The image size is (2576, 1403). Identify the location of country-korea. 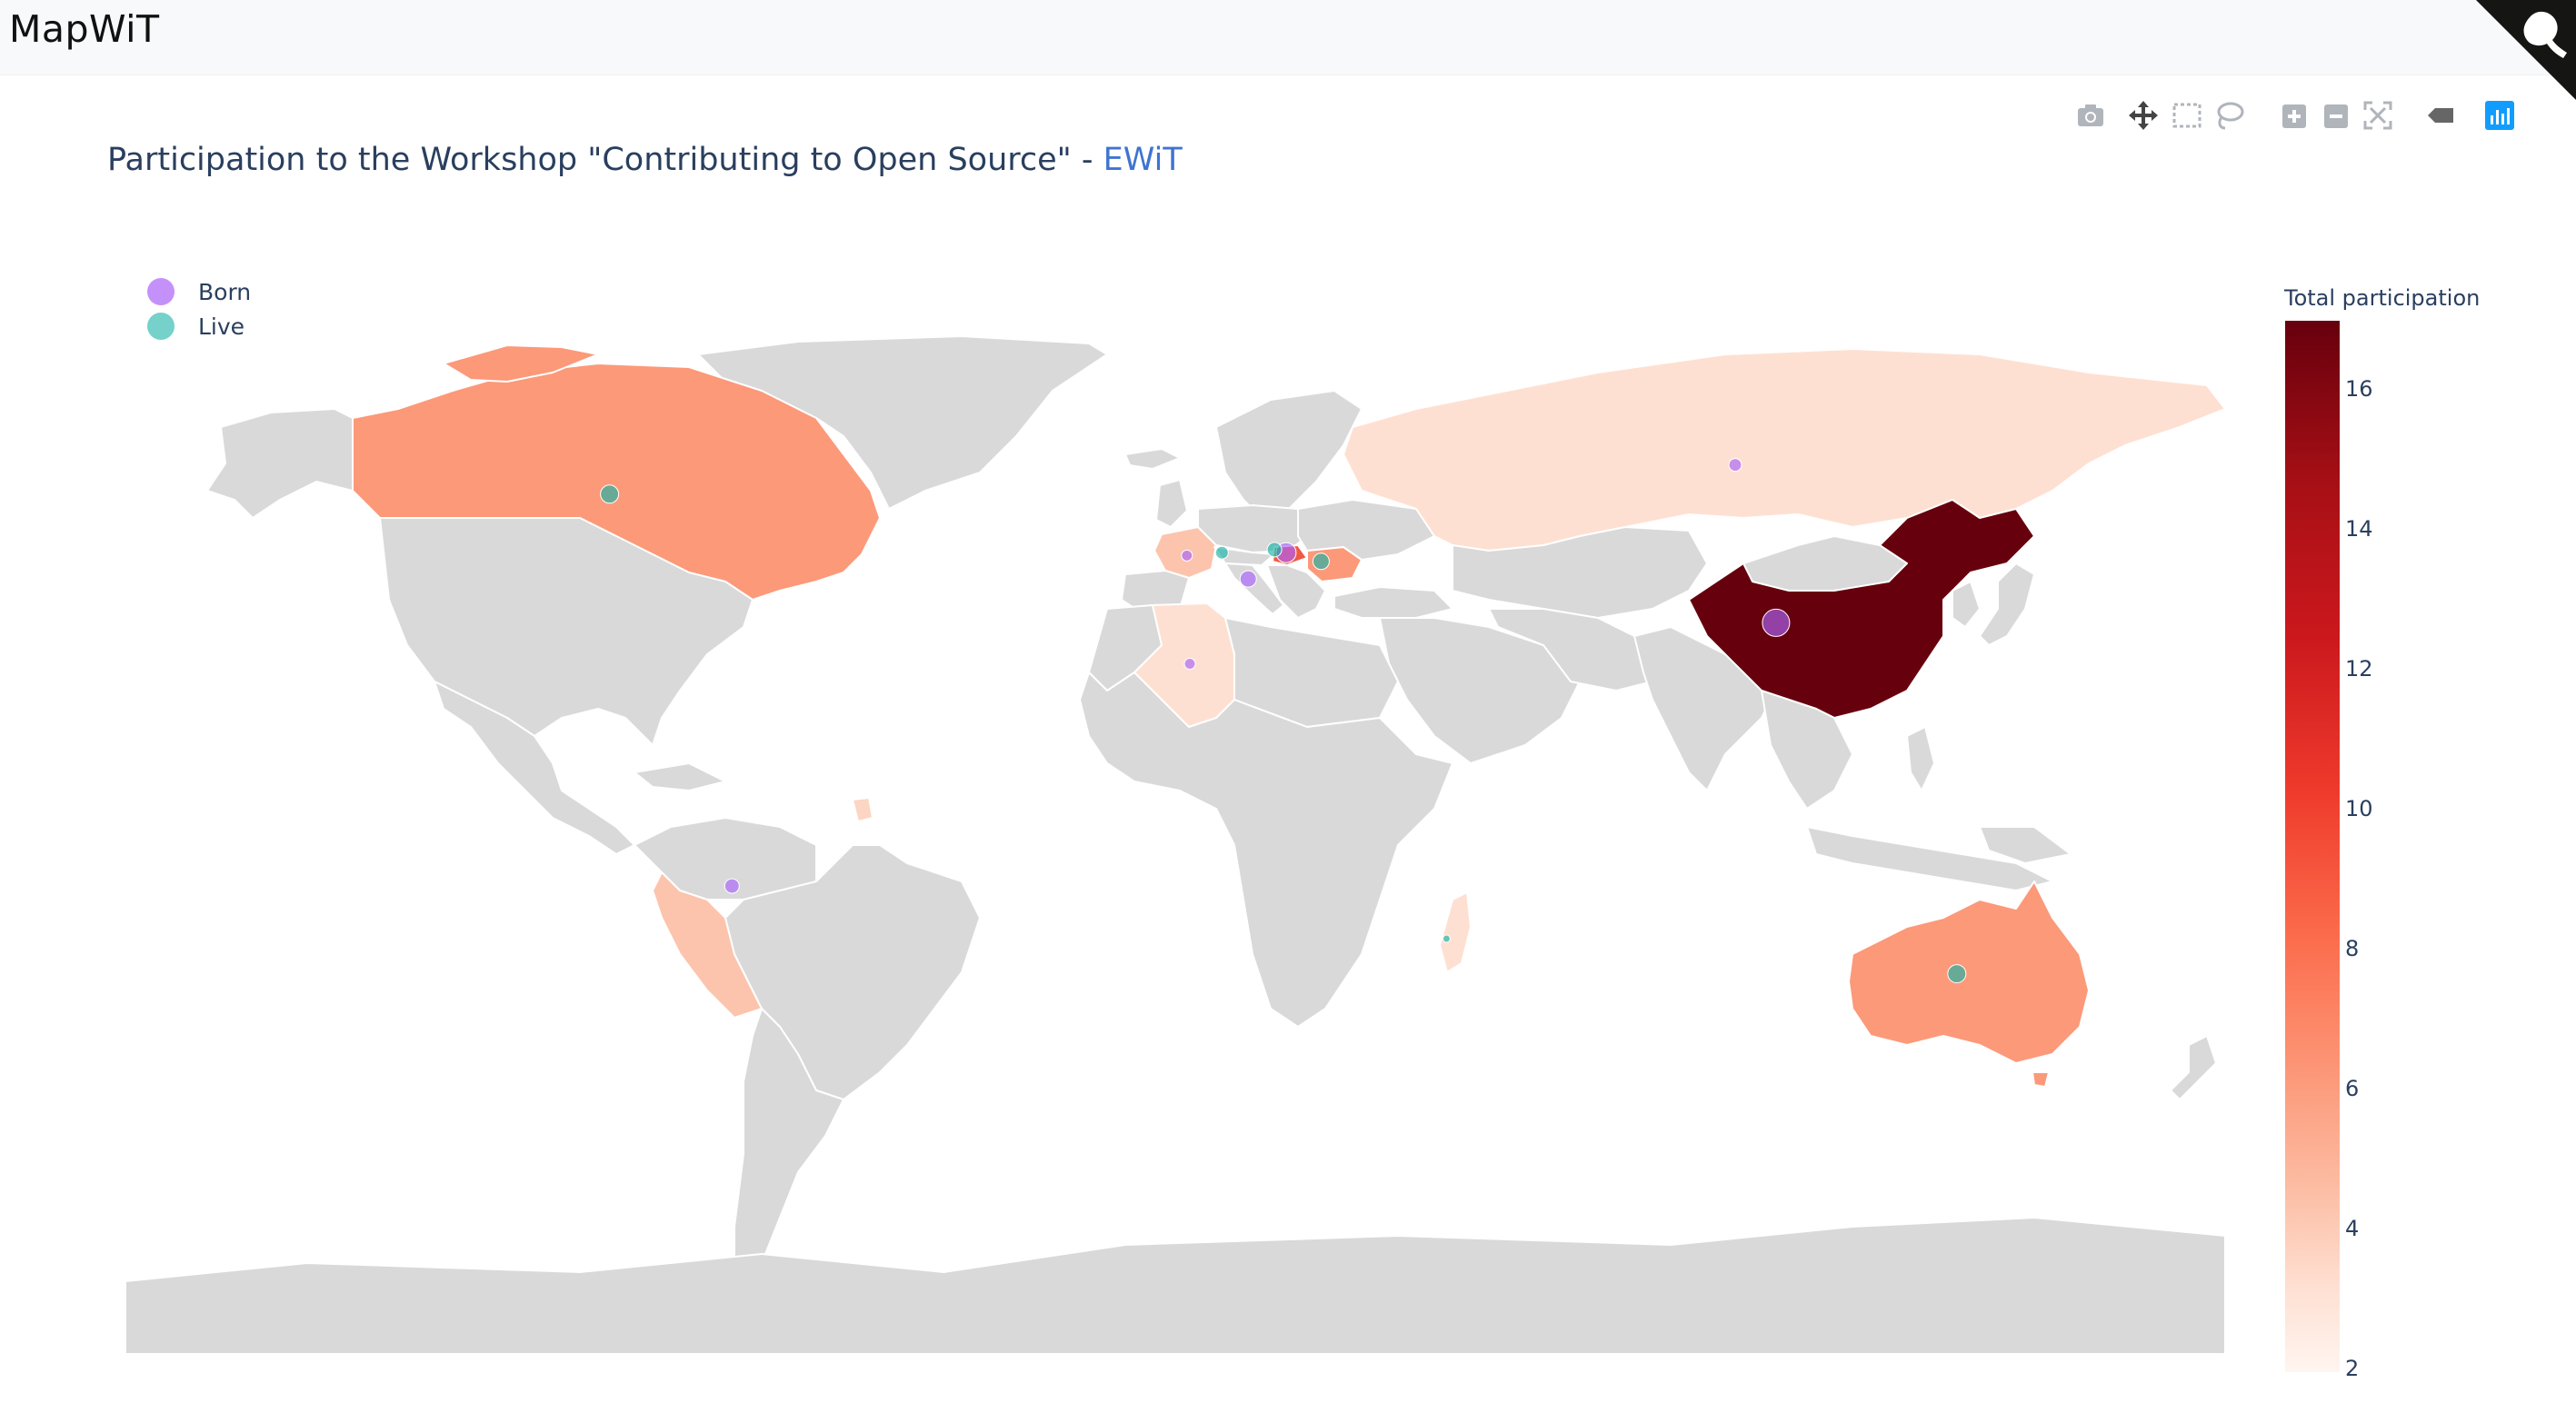
(1966, 604).